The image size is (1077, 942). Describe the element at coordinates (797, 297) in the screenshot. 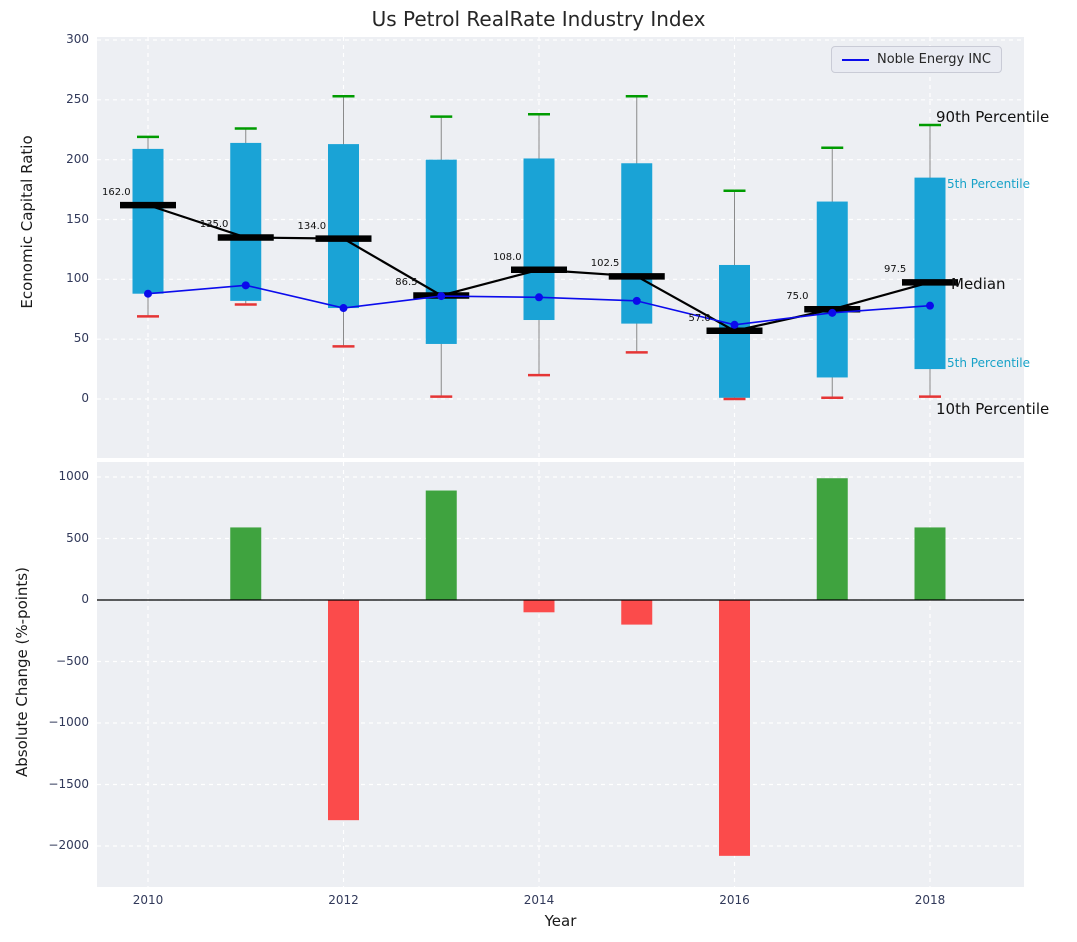

I see `median-value-label-2017: 75.0` at that location.